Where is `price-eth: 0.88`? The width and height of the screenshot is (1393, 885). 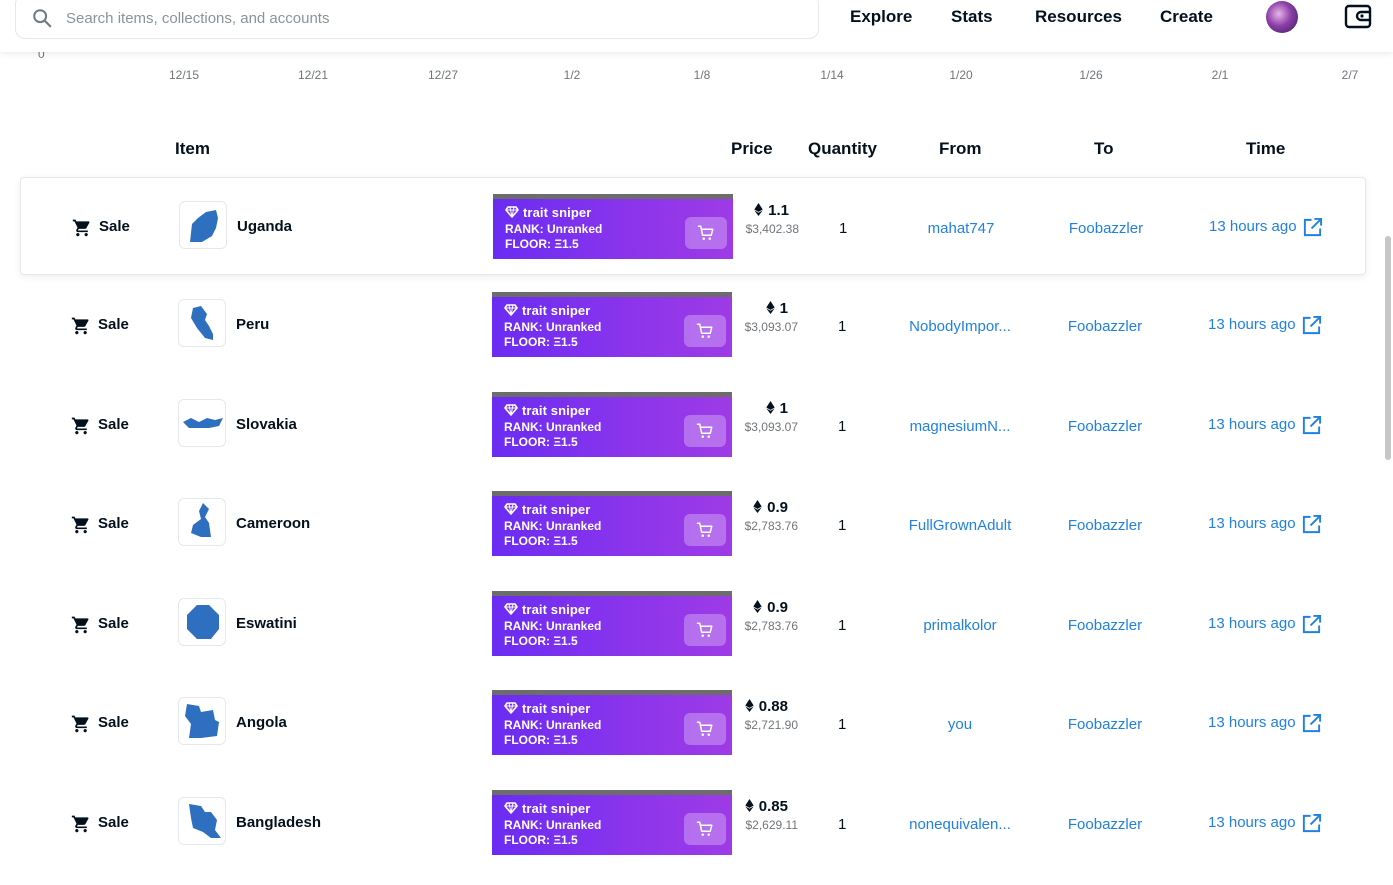 price-eth: 0.88 is located at coordinates (760, 706).